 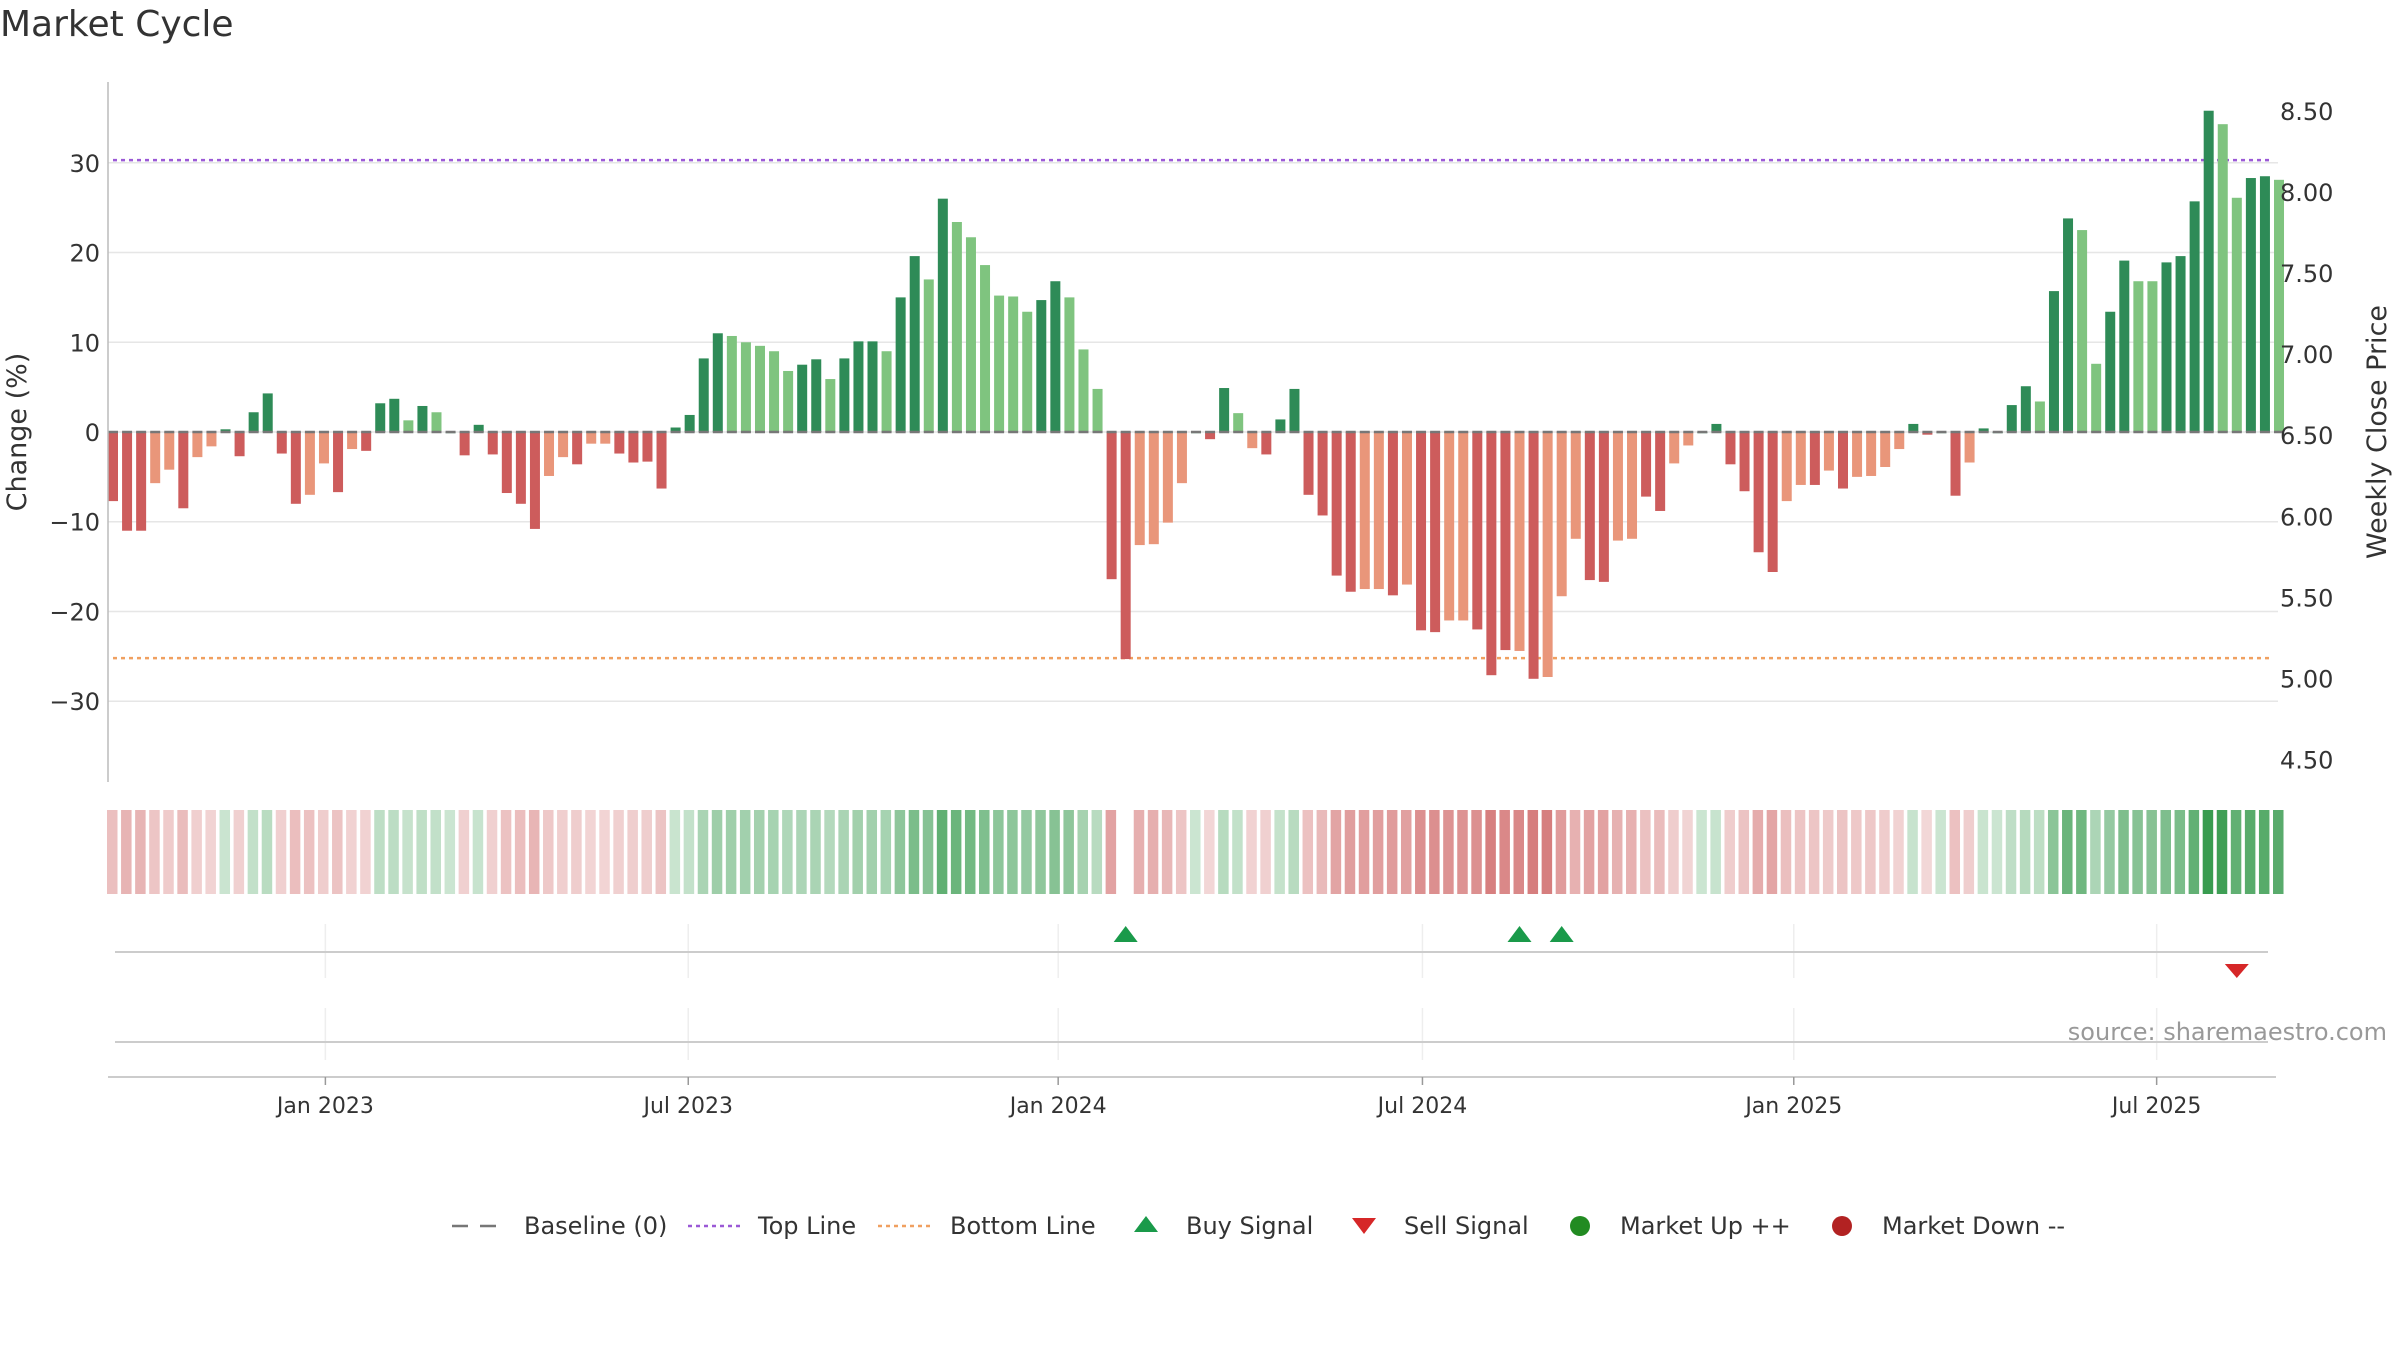 I want to click on legend-sell-swatch, so click(x=1364, y=1226).